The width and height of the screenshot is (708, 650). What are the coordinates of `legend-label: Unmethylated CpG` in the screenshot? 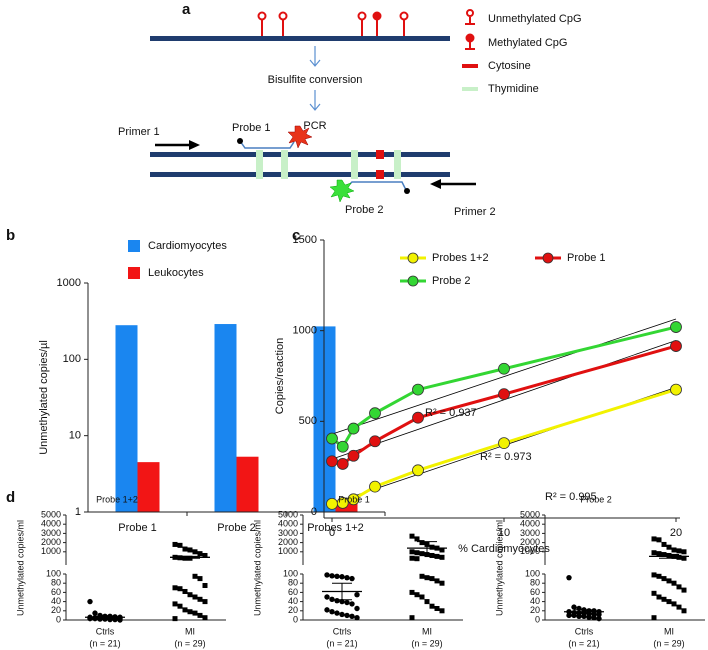 It's located at (535, 19).